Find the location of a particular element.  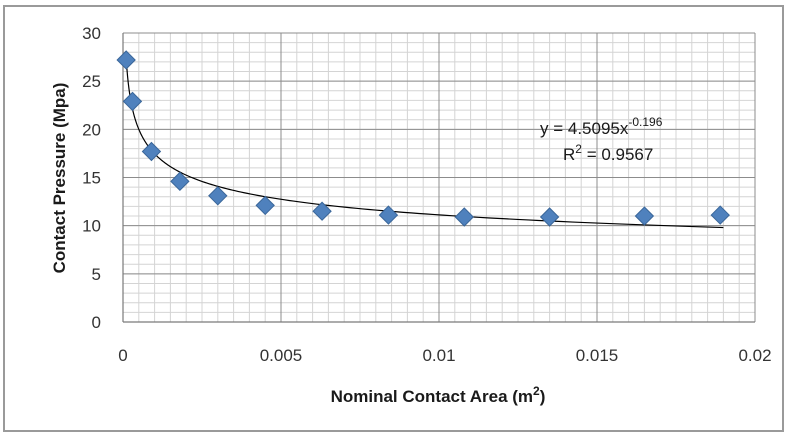

y-axis-title: Contact Pressure (Mpa) is located at coordinates (59, 178).